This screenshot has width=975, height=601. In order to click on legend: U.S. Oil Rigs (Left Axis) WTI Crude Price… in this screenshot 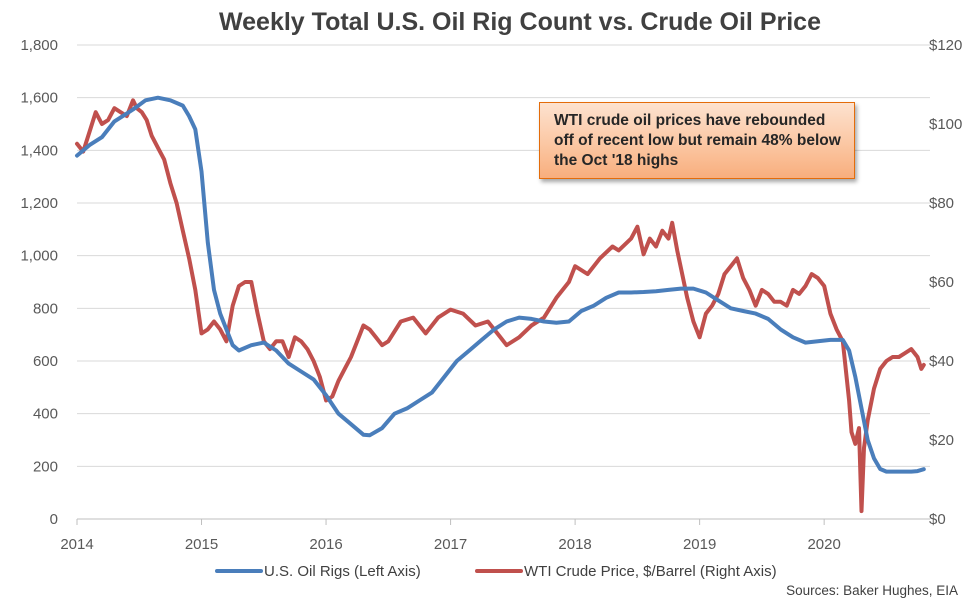, I will do `click(496, 571)`.